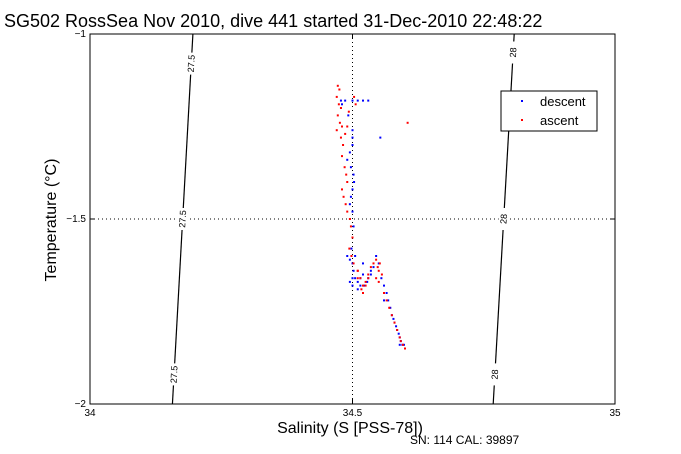 The height and width of the screenshot is (454, 681). What do you see at coordinates (465, 440) in the screenshot?
I see `serial-calibration-footer: SN: 114 CAL: 39897` at bounding box center [465, 440].